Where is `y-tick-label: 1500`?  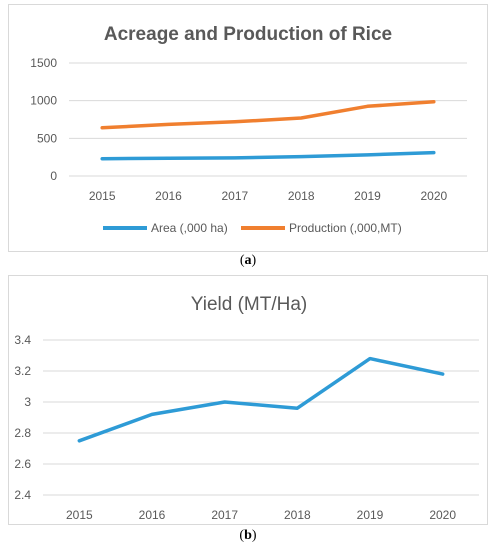 y-tick-label: 1500 is located at coordinates (43, 63).